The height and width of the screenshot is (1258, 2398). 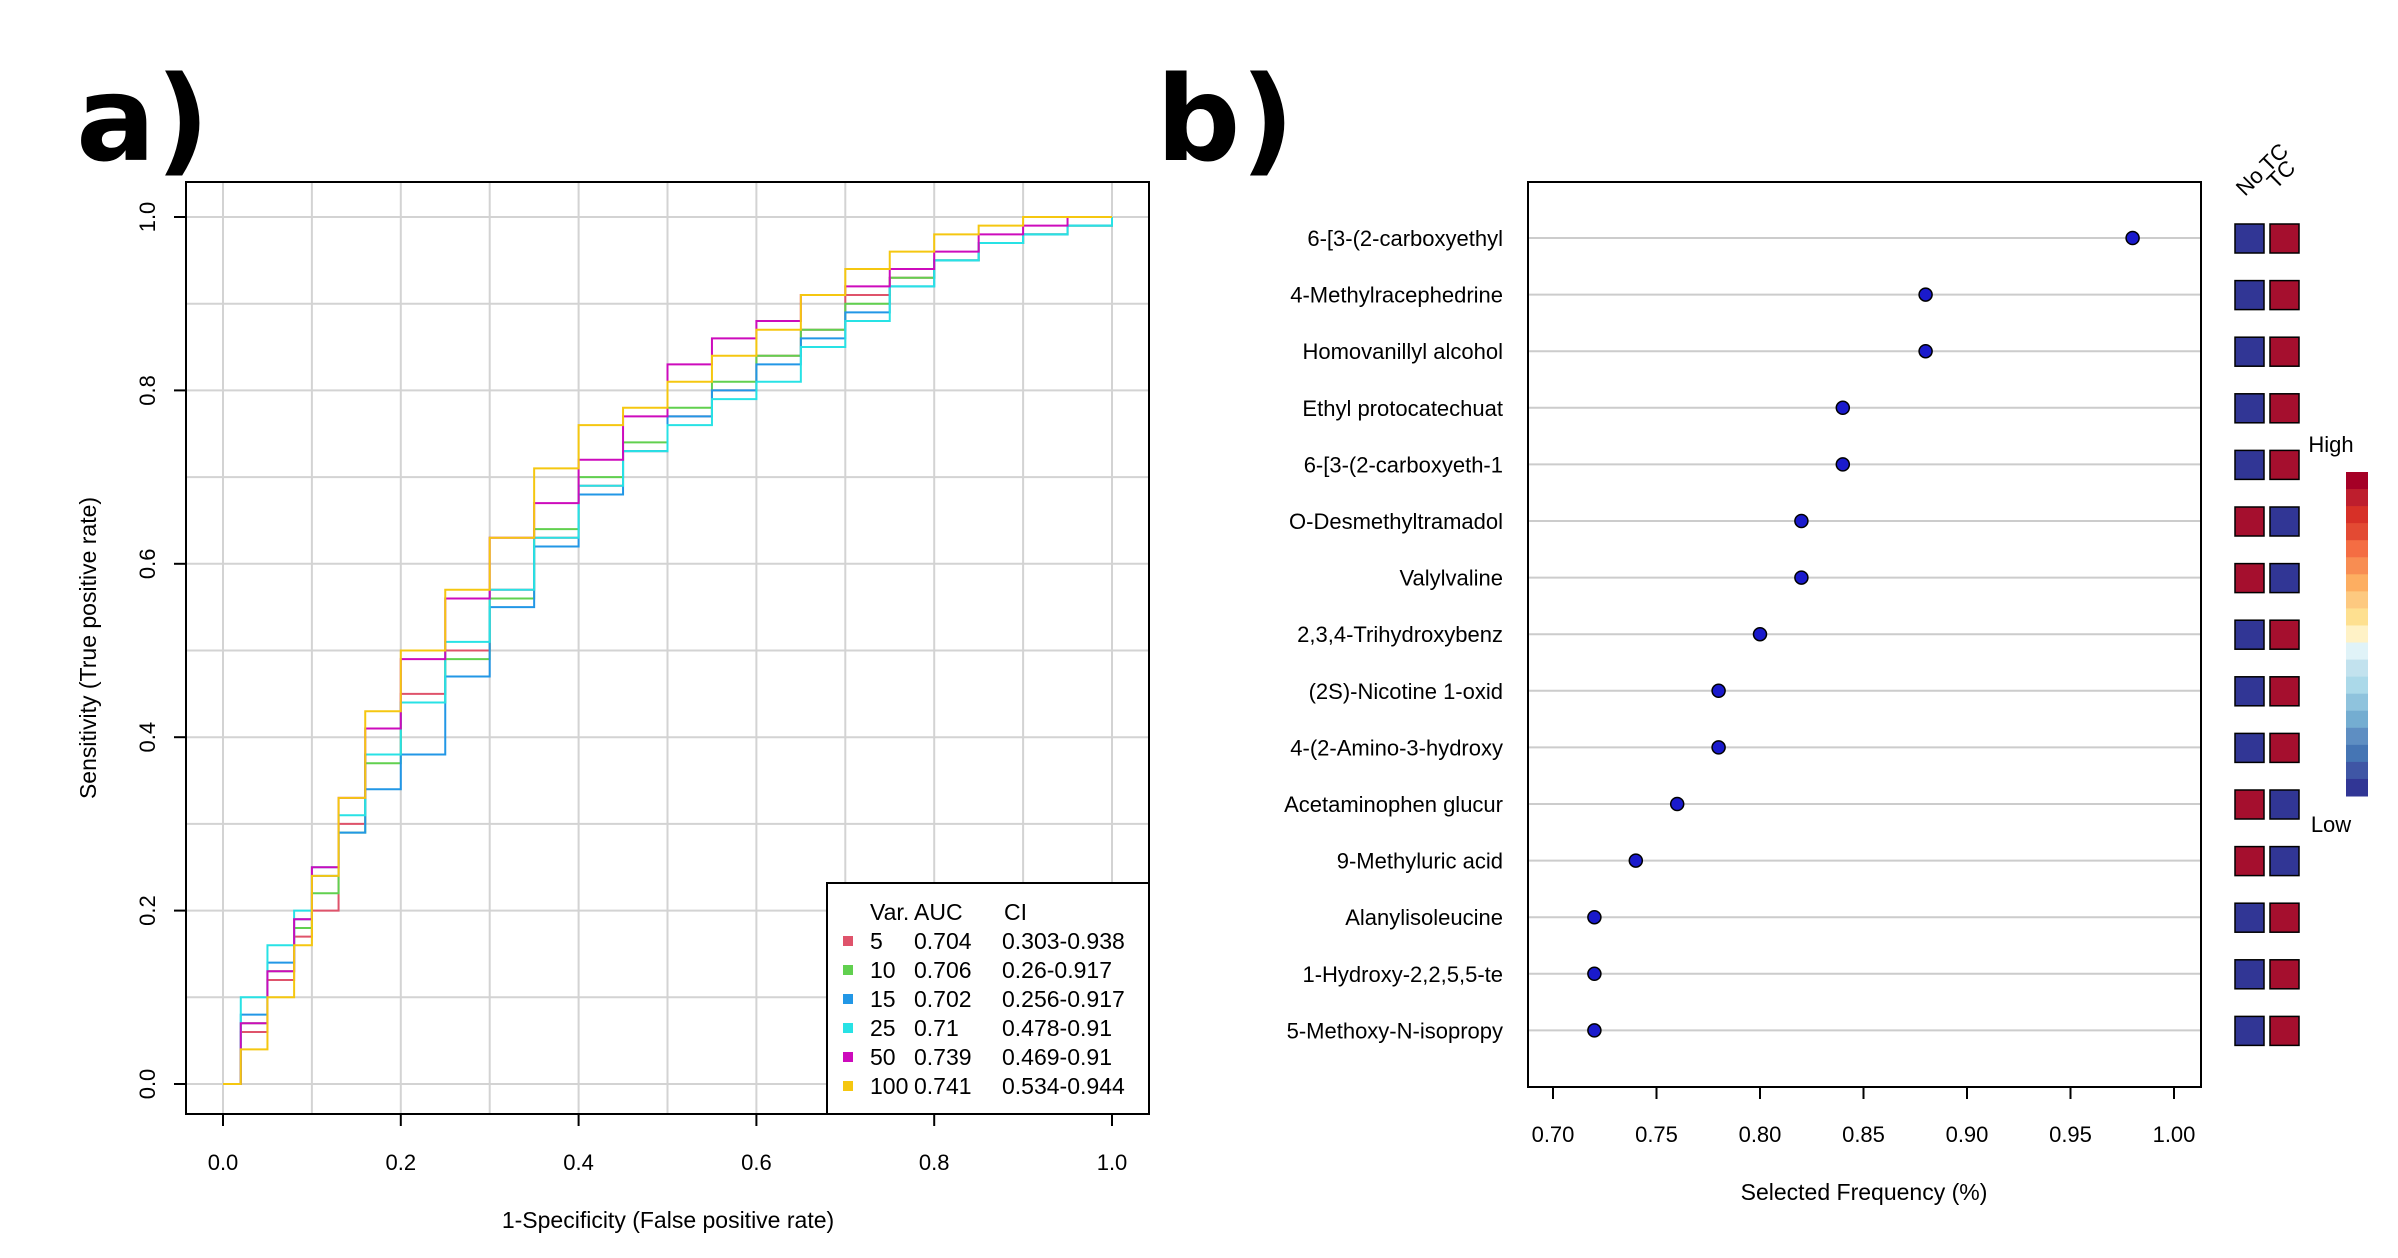 I want to click on dot-x-tick-label: 0.90, so click(x=1967, y=1134).